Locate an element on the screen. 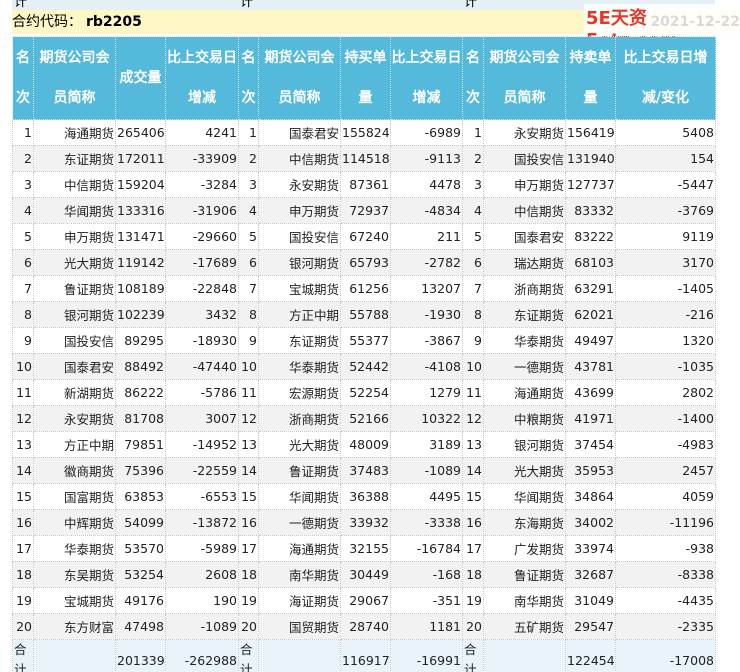  table-cell: 华泰期货 is located at coordinates (524, 340).